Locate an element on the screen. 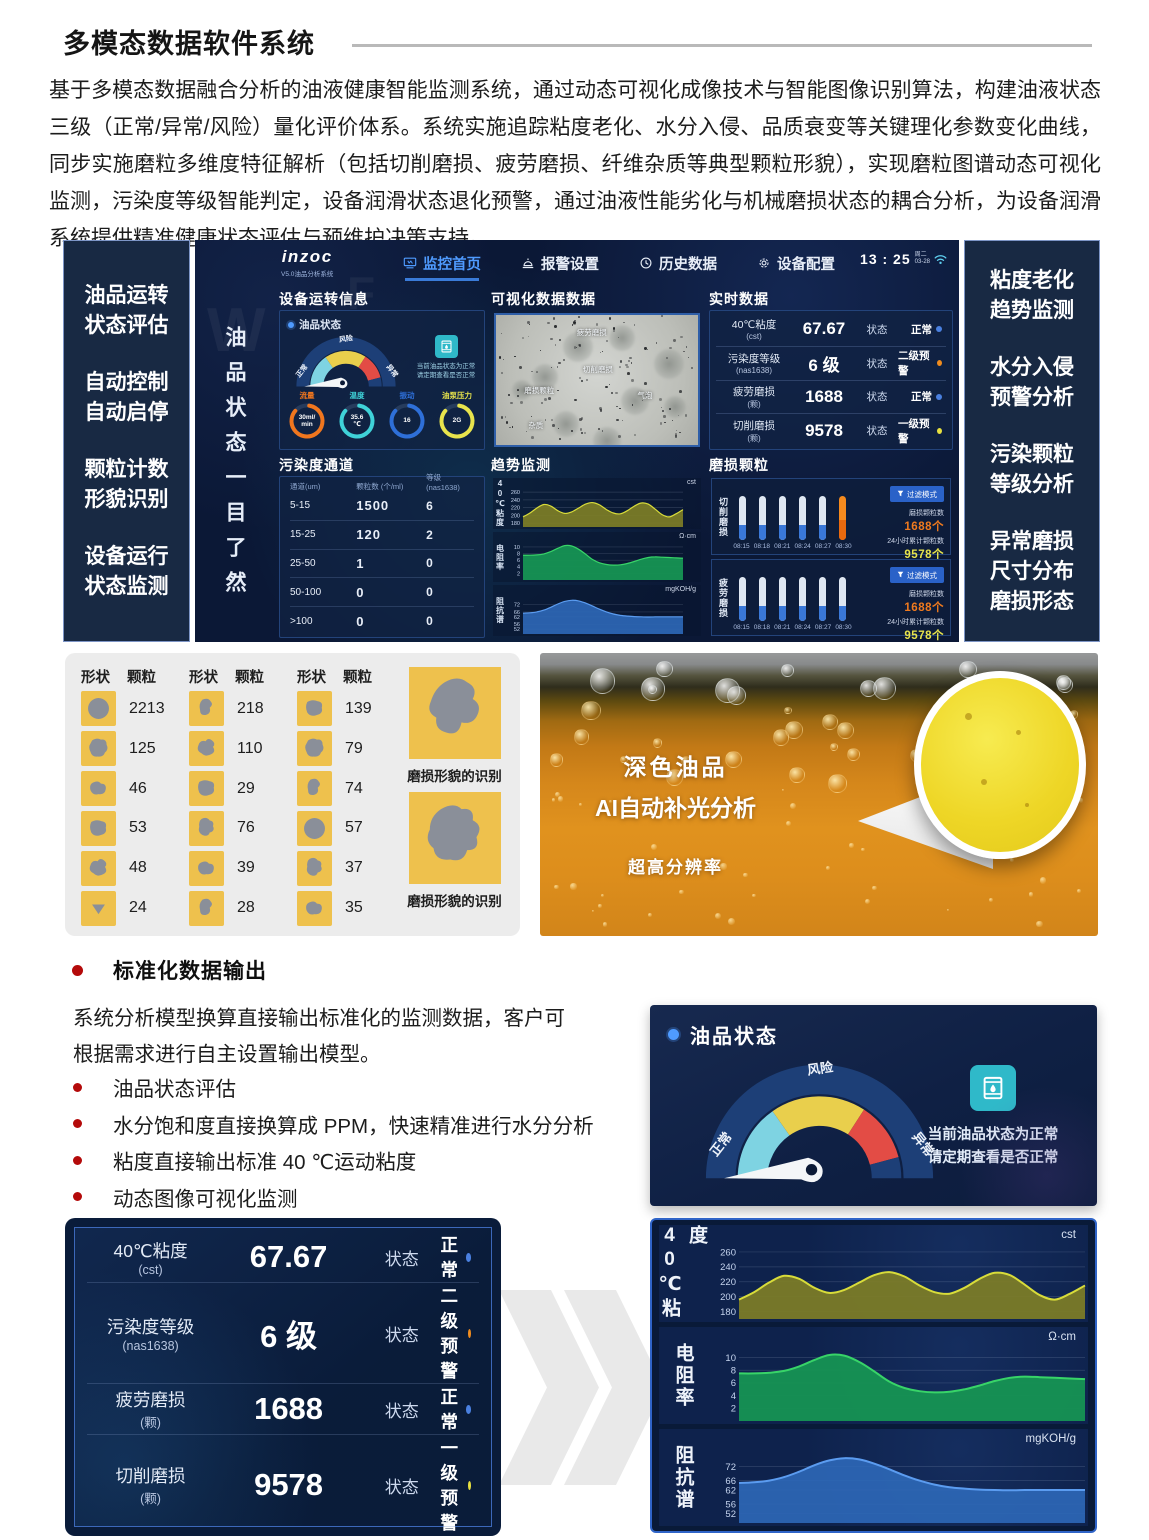 The image size is (1149, 1540). stat-value: 1688个 is located at coordinates (924, 527).